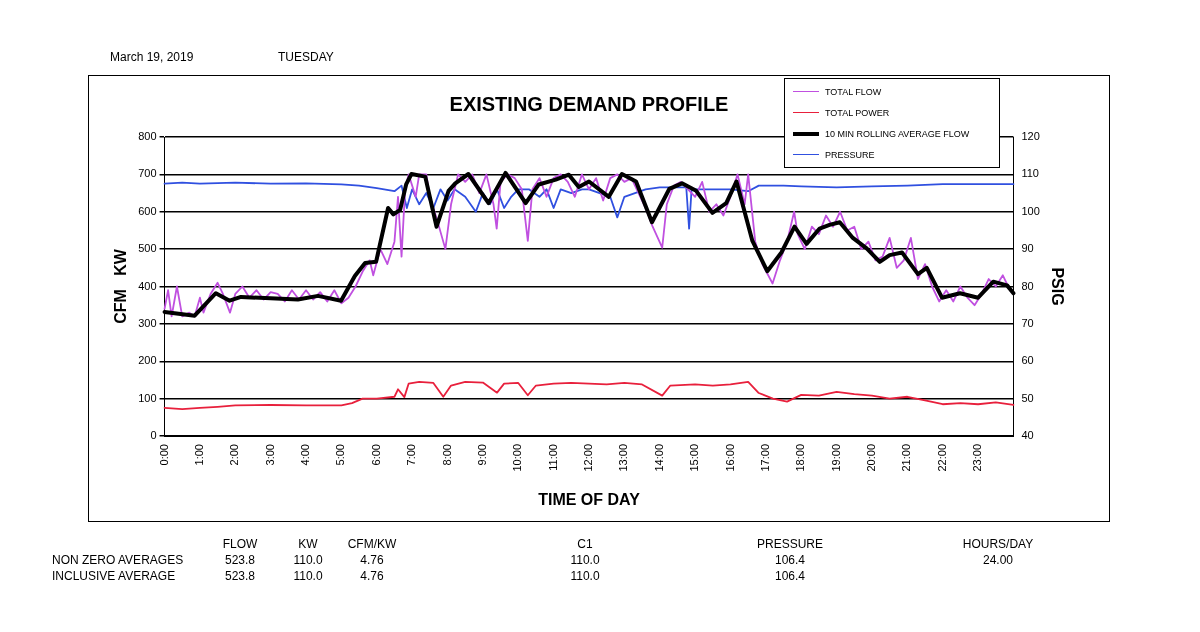 The image size is (1200, 632). What do you see at coordinates (147, 248) in the screenshot?
I see `y-tick-label: 500` at bounding box center [147, 248].